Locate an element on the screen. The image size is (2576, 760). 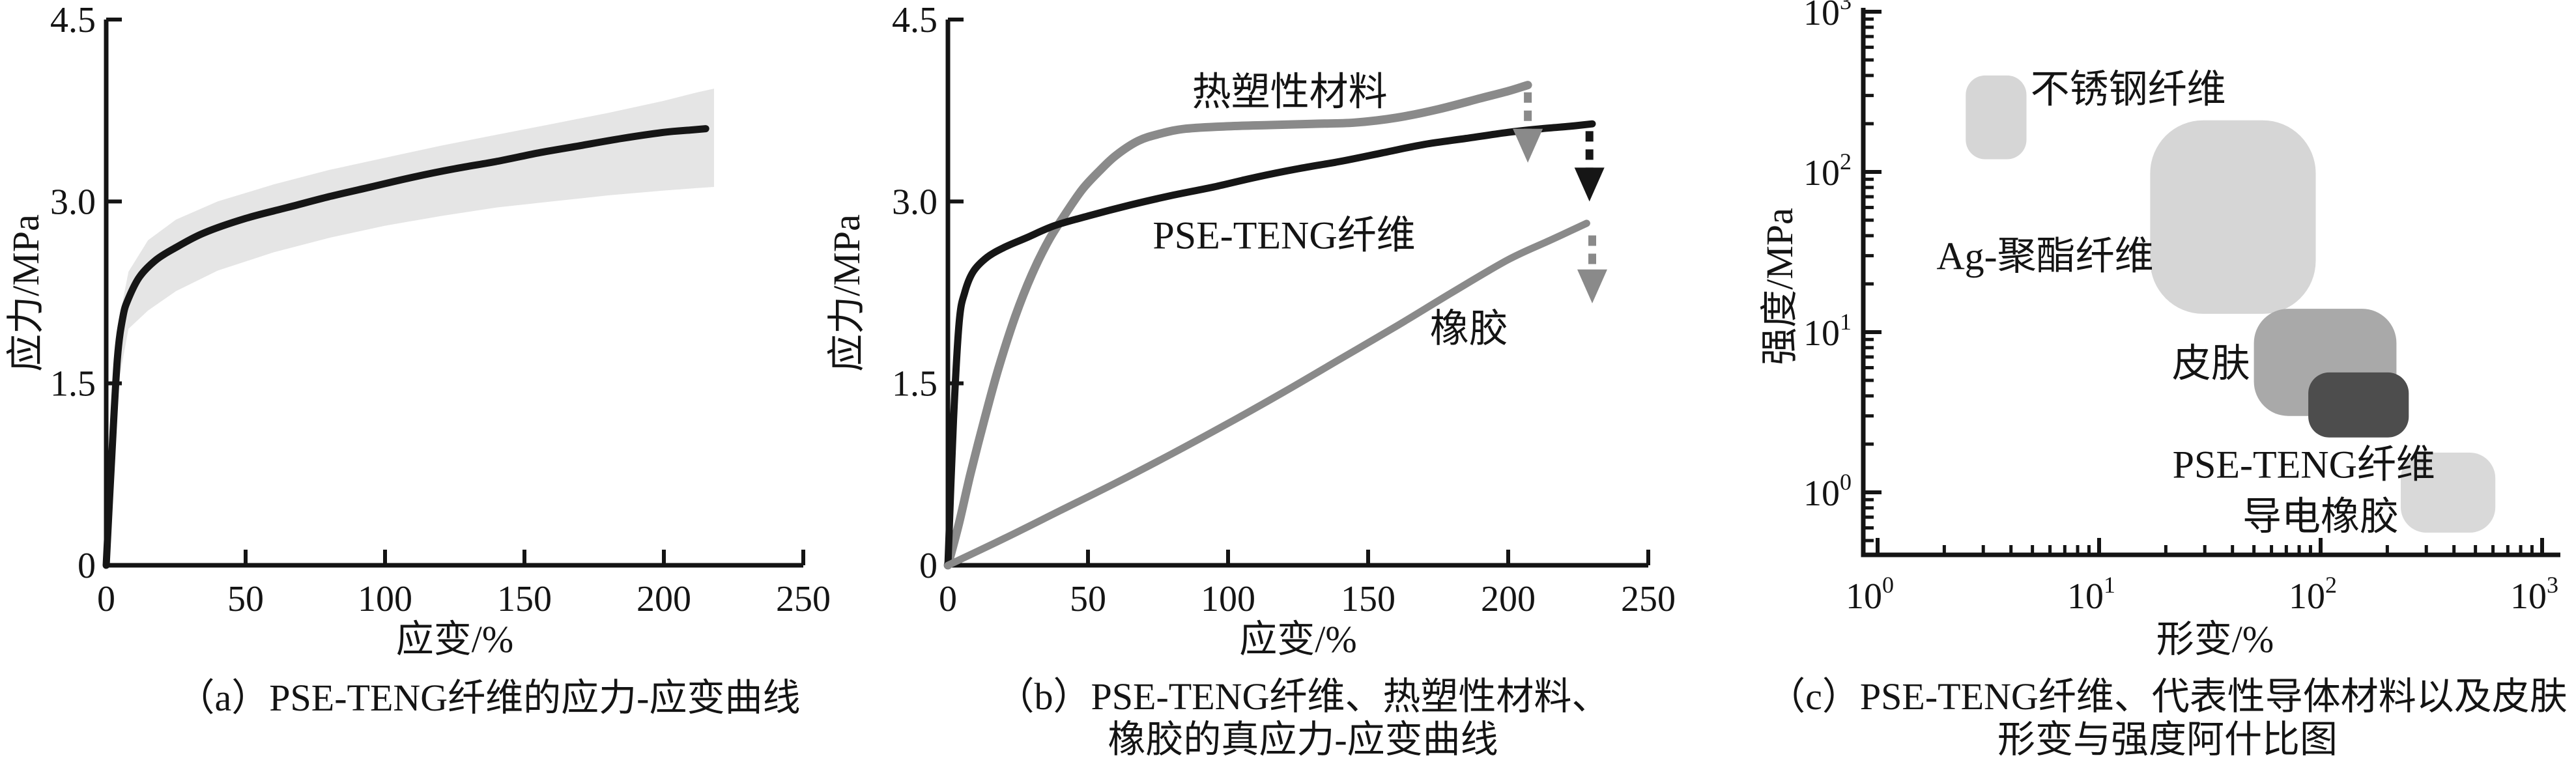
y-tick-label: 103 is located at coordinates (1828, 16).